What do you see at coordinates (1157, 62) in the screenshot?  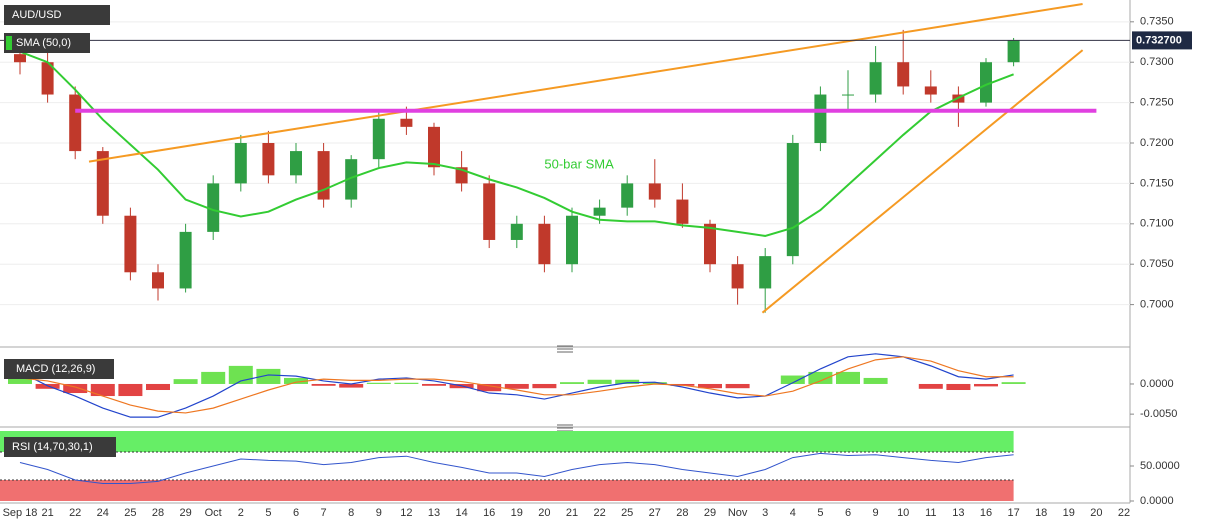 I see `y-tick-label: 0.7300` at bounding box center [1157, 62].